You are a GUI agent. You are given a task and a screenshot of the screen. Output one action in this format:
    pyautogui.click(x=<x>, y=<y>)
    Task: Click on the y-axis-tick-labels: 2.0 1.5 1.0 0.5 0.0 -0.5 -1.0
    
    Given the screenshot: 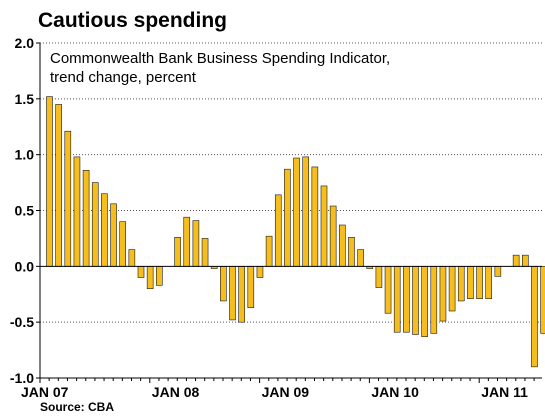 What is the action you would take?
    pyautogui.click(x=22, y=210)
    